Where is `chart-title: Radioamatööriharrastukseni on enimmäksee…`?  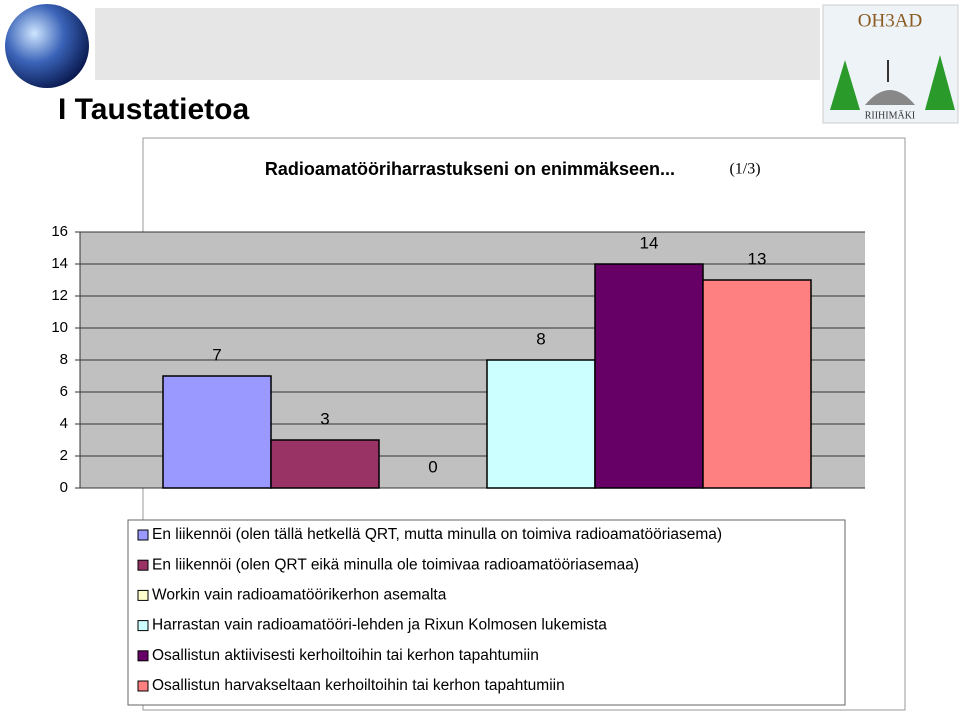
chart-title: Radioamatööriharrastukseni on enimmäksee… is located at coordinates (470, 169).